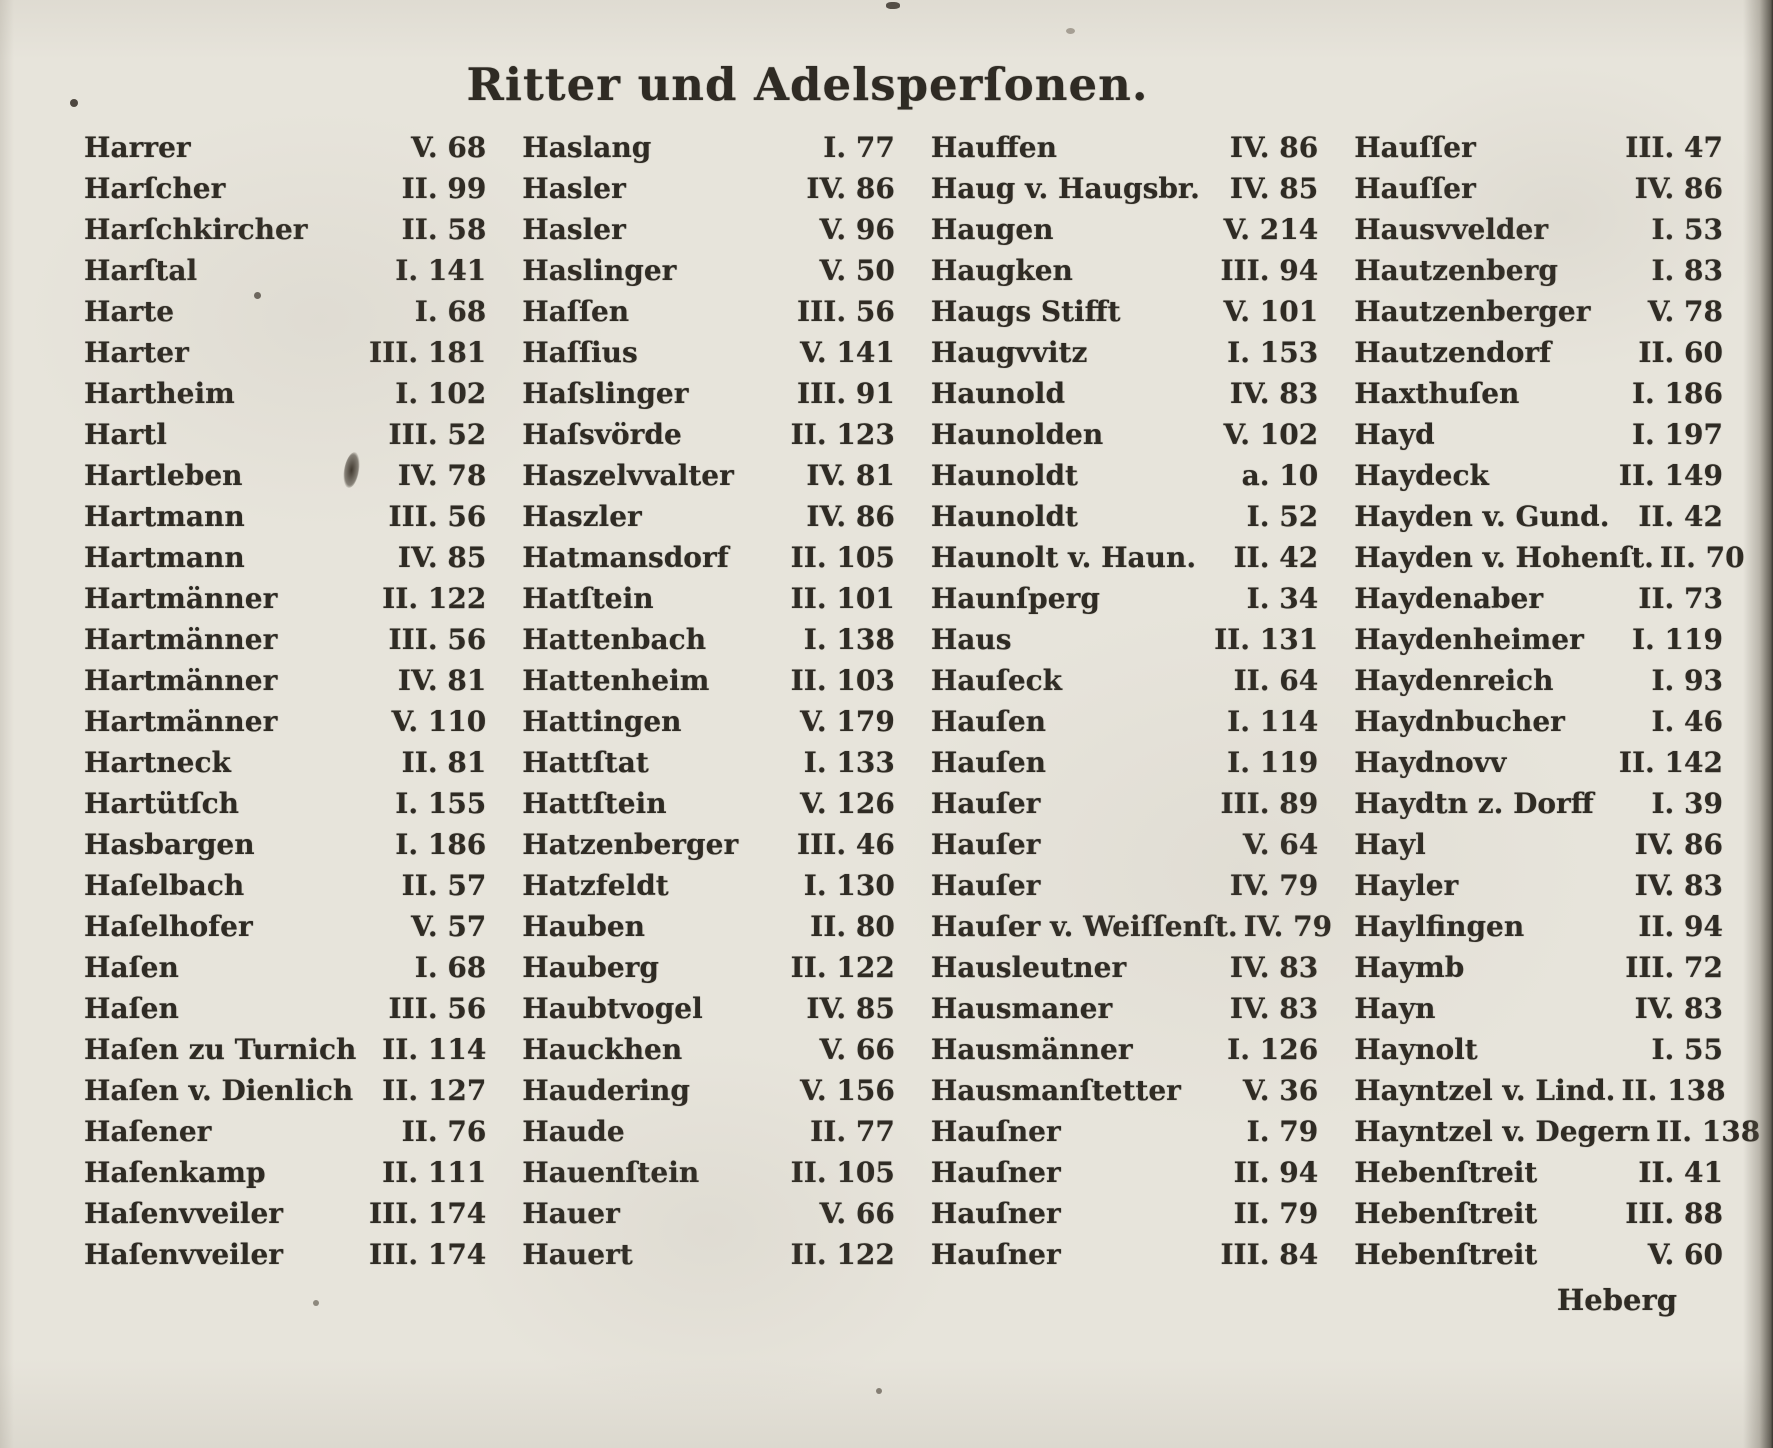  I want to click on index-entry: Haunolt v. Haun. II. 42, so click(1124, 561).